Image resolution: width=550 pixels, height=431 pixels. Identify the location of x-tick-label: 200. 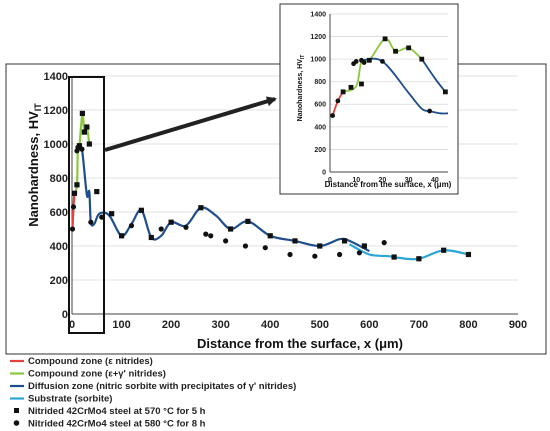
(171, 325).